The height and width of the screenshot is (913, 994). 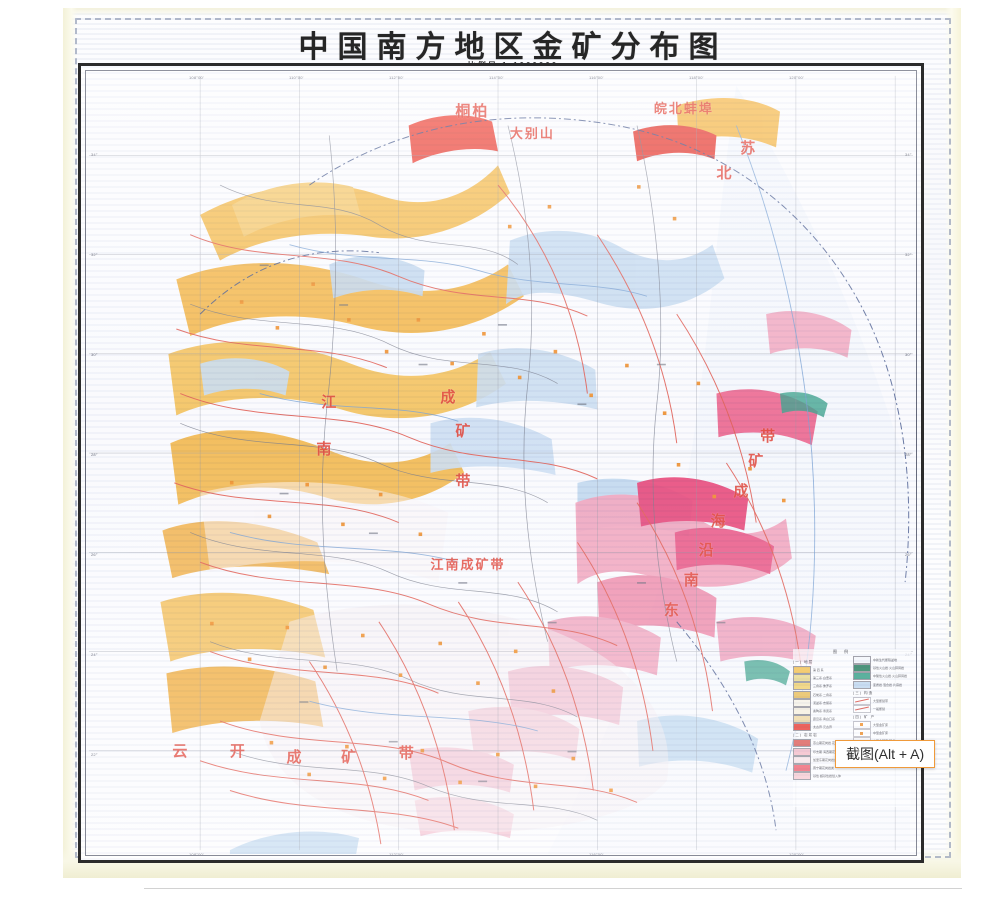 I want to click on screenshot-tooltip-label: 截图(Alt + A), so click(x=885, y=754).